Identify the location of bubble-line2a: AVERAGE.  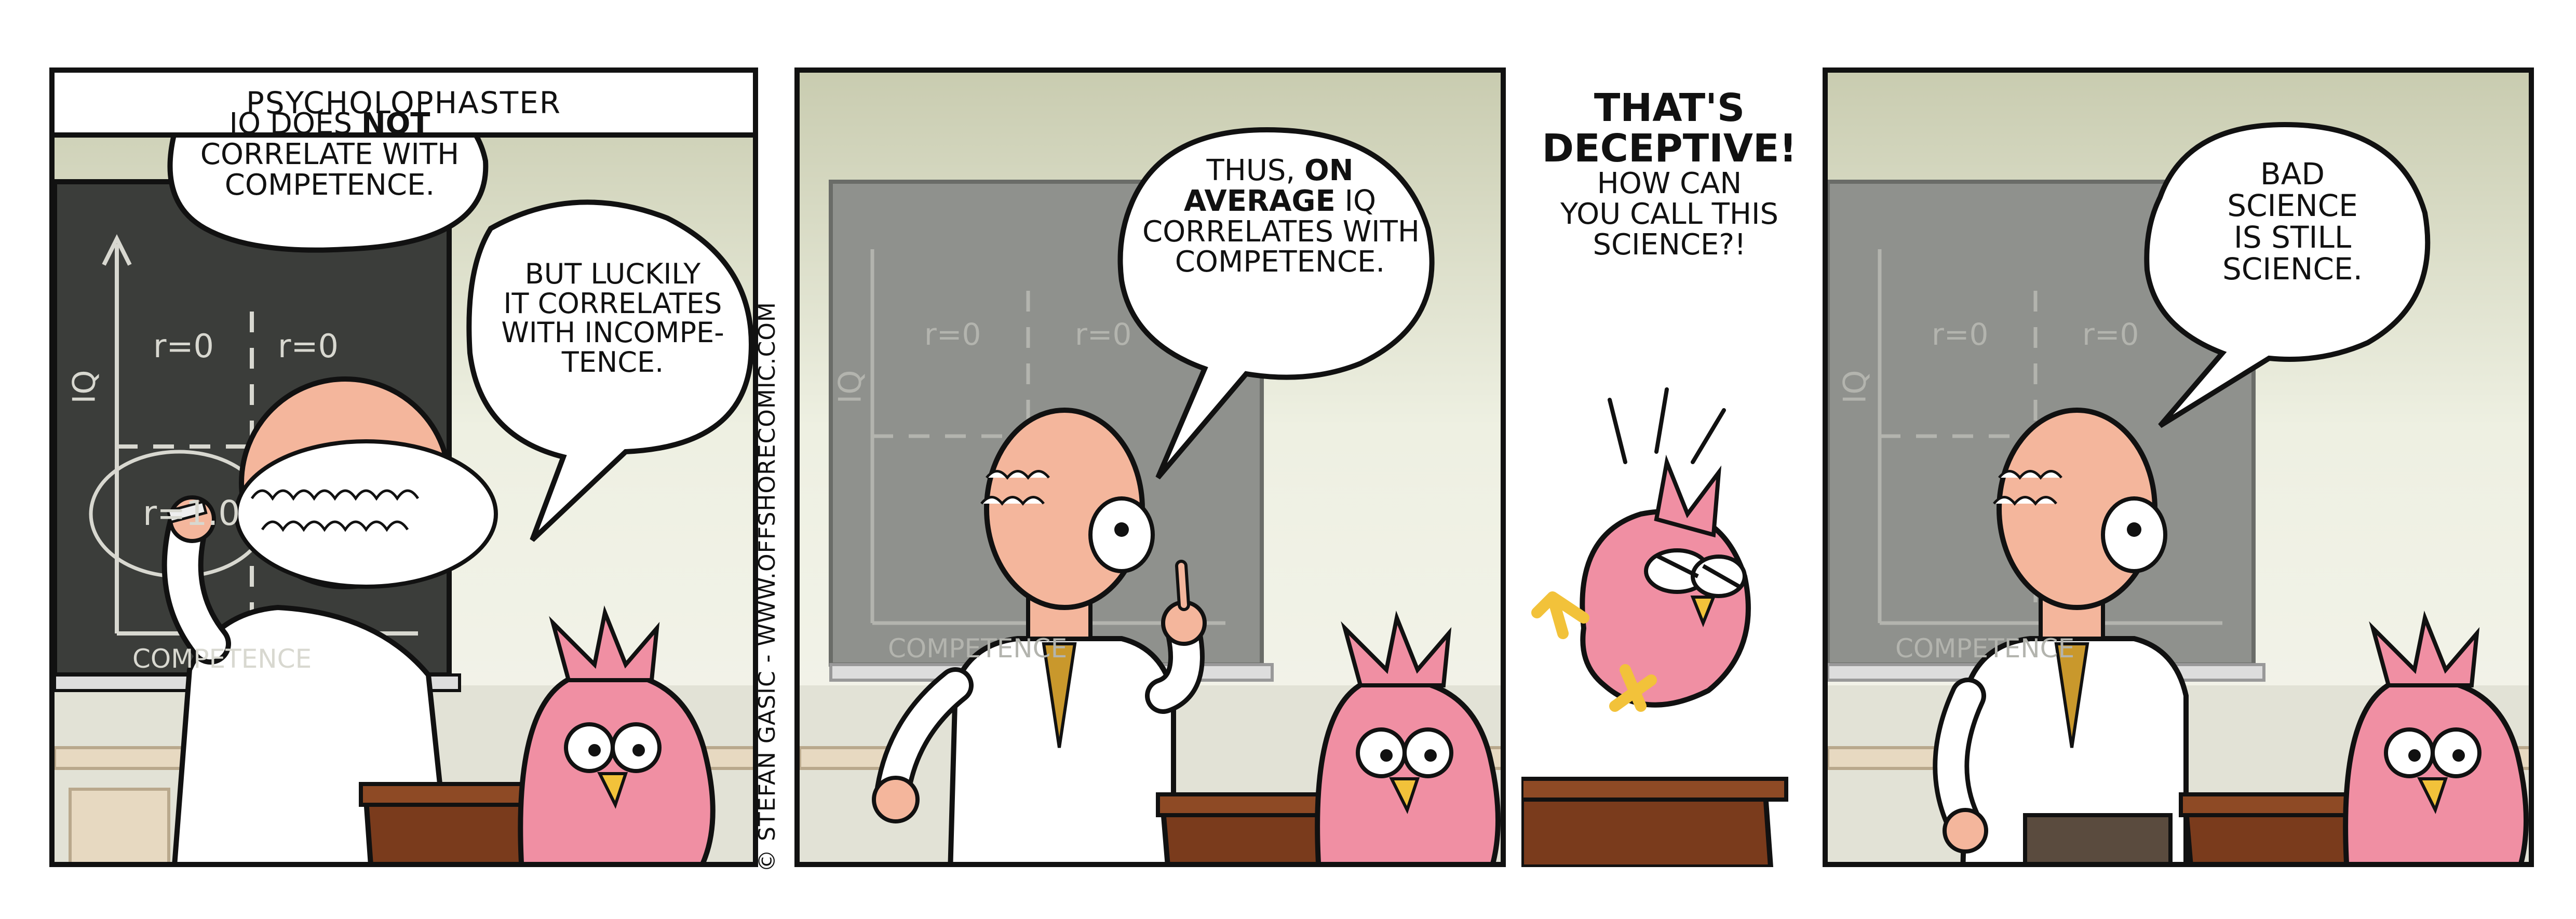
(1259, 201).